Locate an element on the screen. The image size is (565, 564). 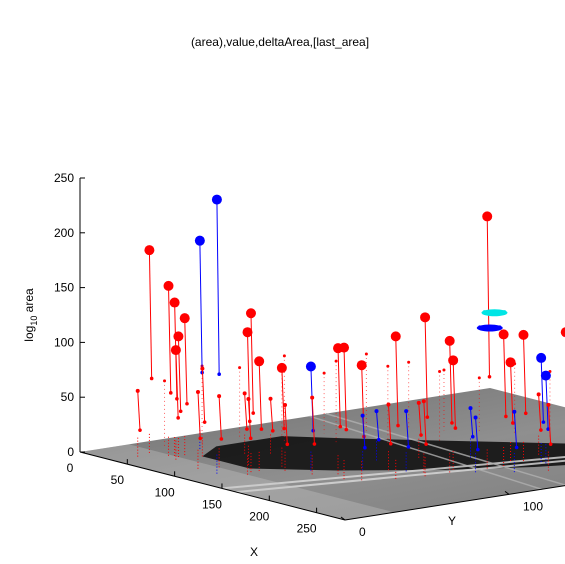
z-label-subscript: 10 is located at coordinates (34, 321).